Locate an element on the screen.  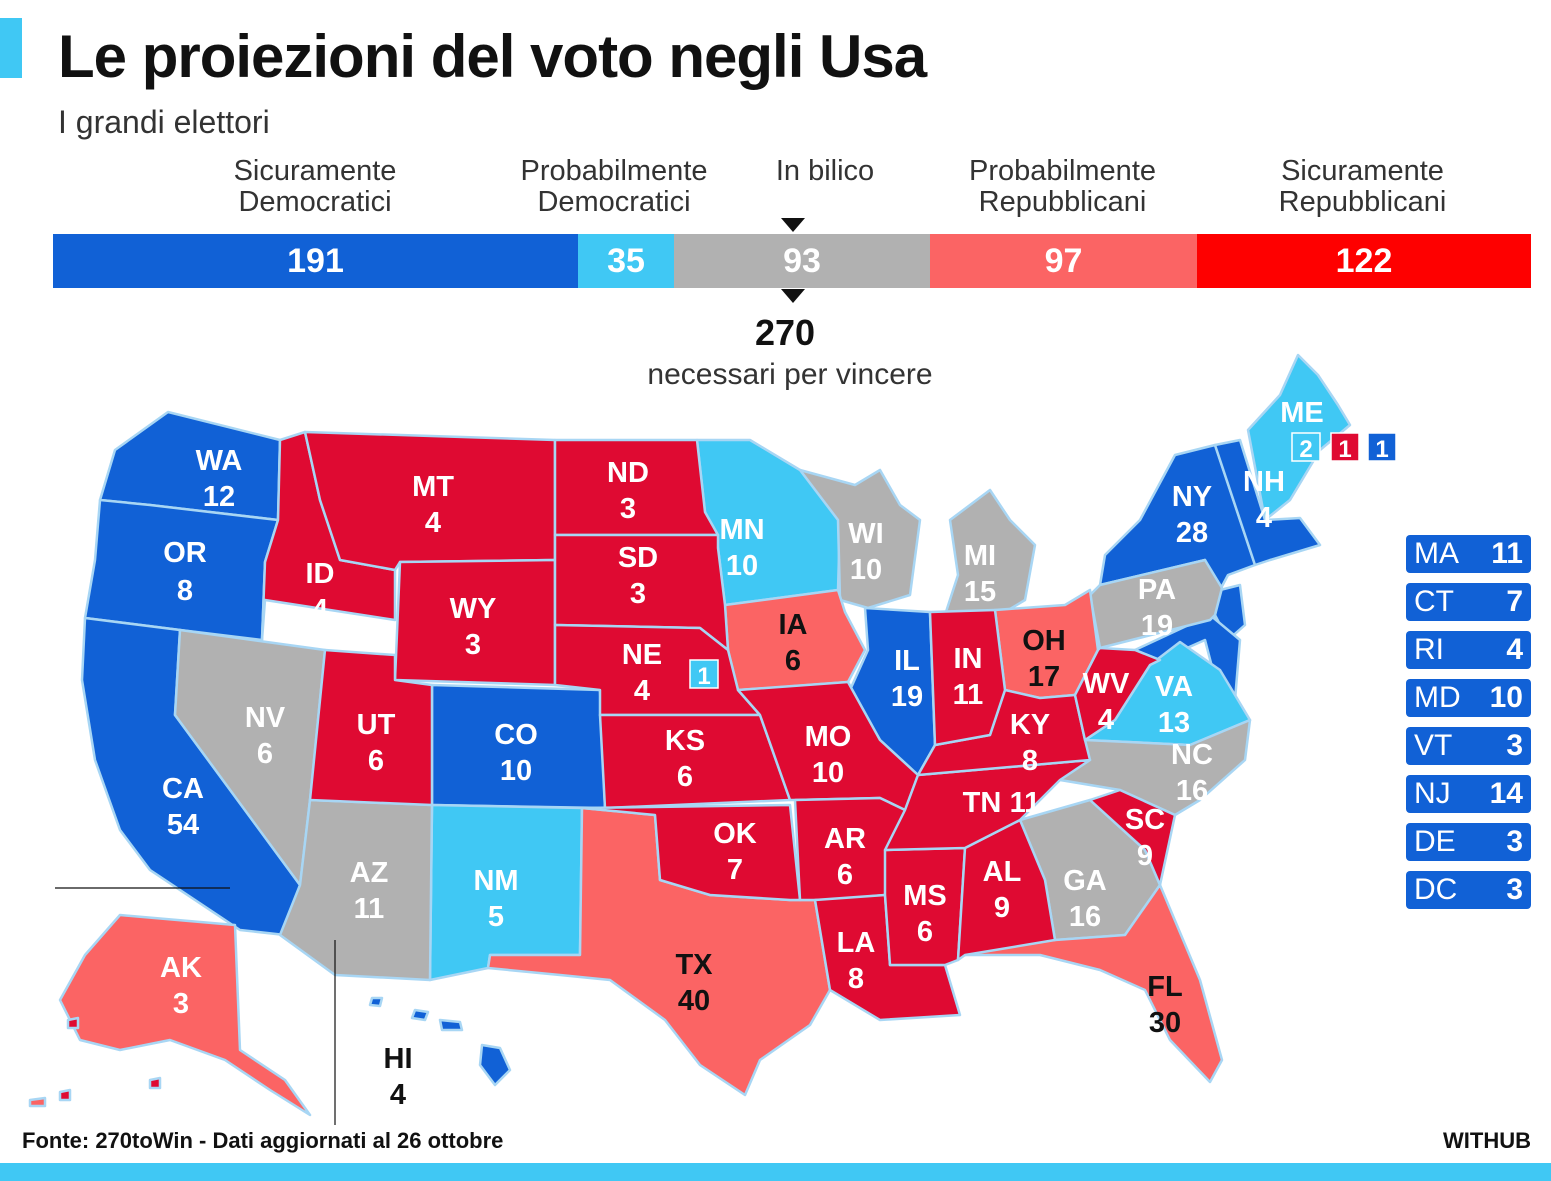
label-KS: KS is located at coordinates (685, 741).